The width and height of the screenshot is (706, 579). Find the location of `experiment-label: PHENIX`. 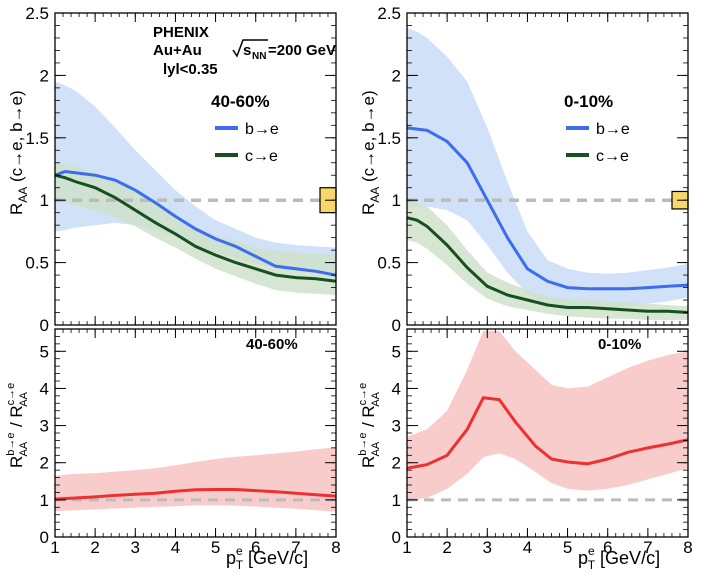

experiment-label: PHENIX is located at coordinates (181, 32).